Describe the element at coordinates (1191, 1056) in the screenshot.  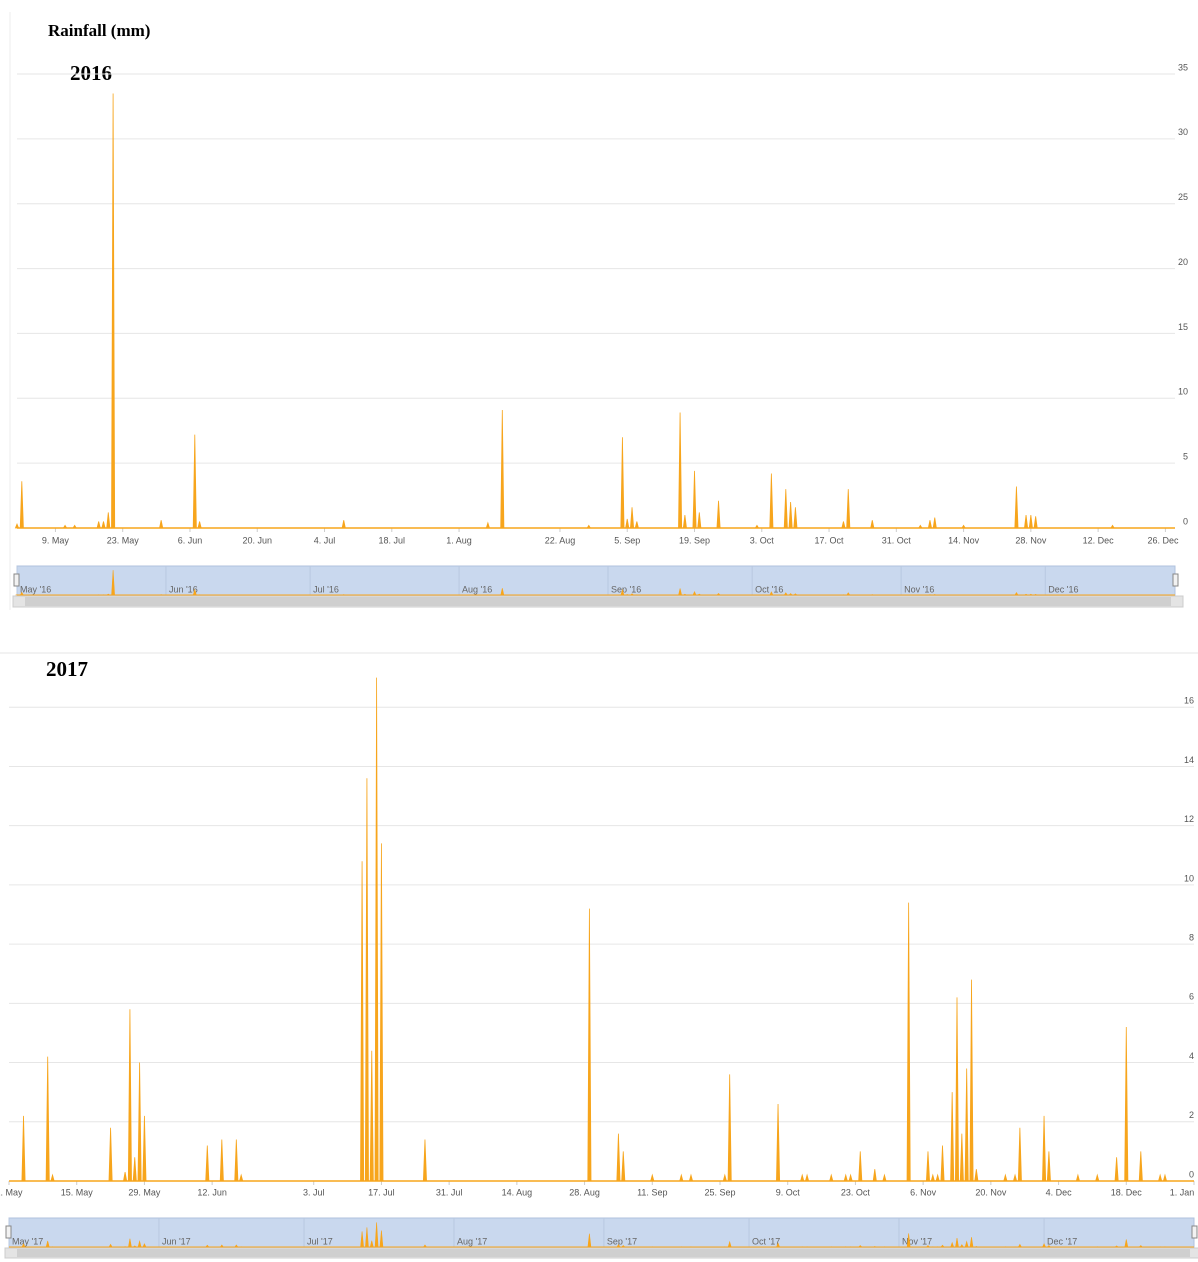
I see `y-tick-label: 4` at that location.